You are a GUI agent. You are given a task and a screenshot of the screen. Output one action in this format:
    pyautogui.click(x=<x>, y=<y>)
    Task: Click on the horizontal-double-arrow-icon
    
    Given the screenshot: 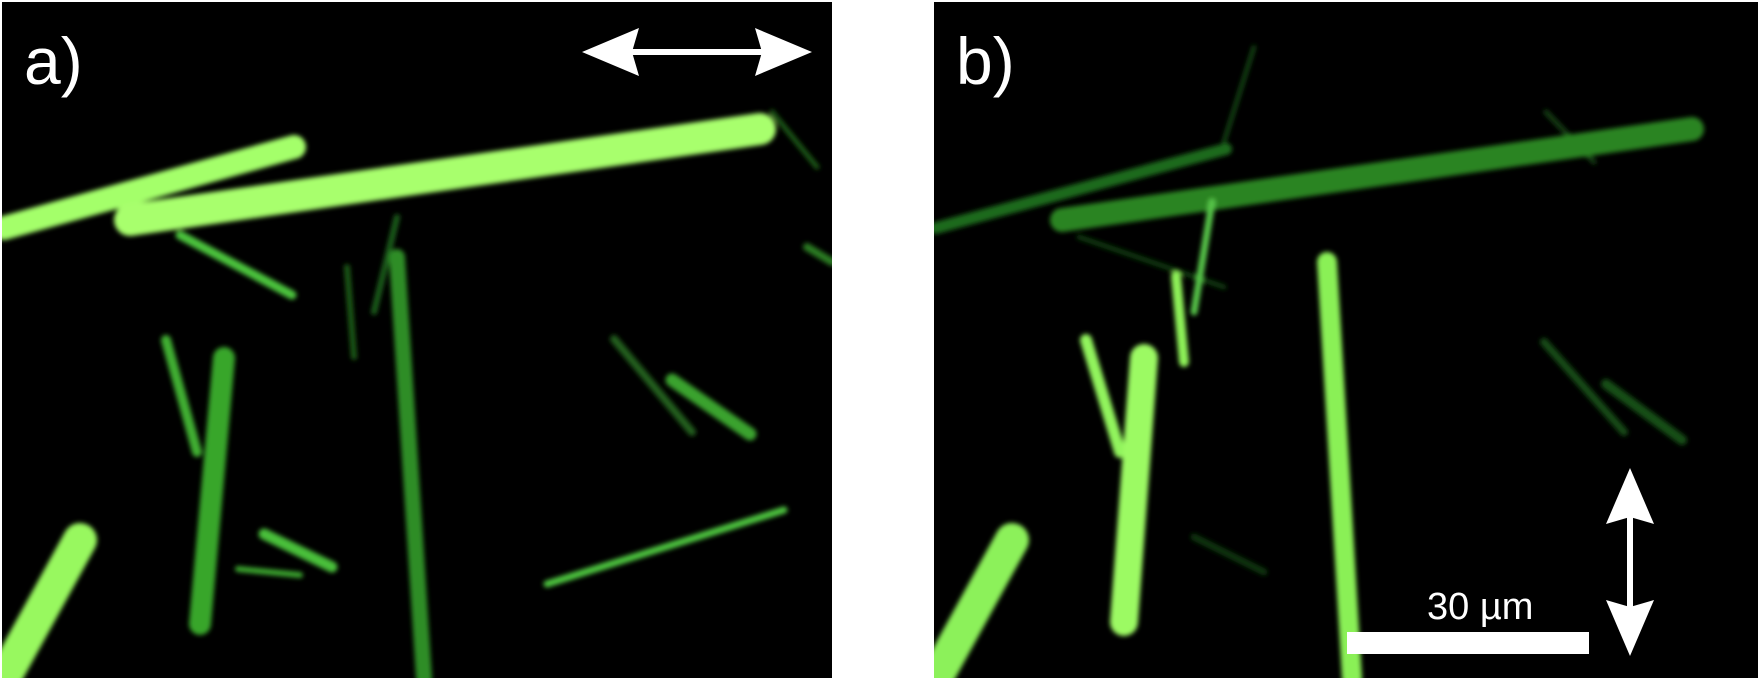 What is the action you would take?
    pyautogui.click(x=697, y=52)
    